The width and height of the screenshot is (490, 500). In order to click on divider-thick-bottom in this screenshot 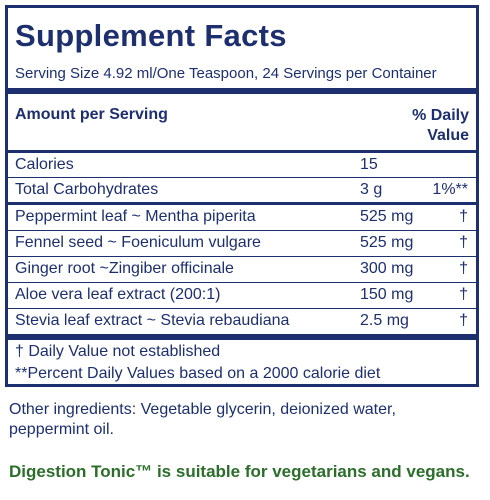, I will do `click(242, 337)`.